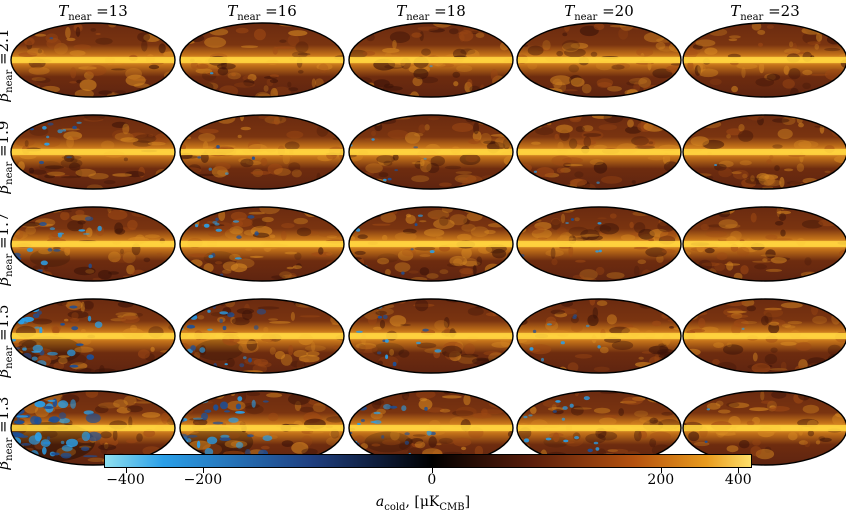 This screenshot has width=846, height=517. What do you see at coordinates (6, 157) in the screenshot?
I see `row-title: βnear =1.9` at bounding box center [6, 157].